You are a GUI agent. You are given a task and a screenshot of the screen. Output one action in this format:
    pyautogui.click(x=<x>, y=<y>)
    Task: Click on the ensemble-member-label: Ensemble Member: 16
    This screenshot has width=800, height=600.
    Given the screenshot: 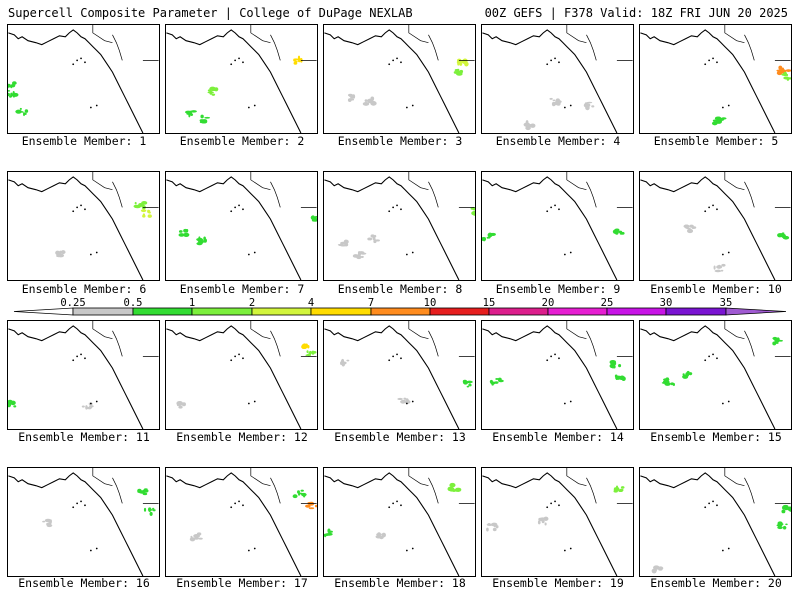 What is the action you would take?
    pyautogui.click(x=84, y=583)
    